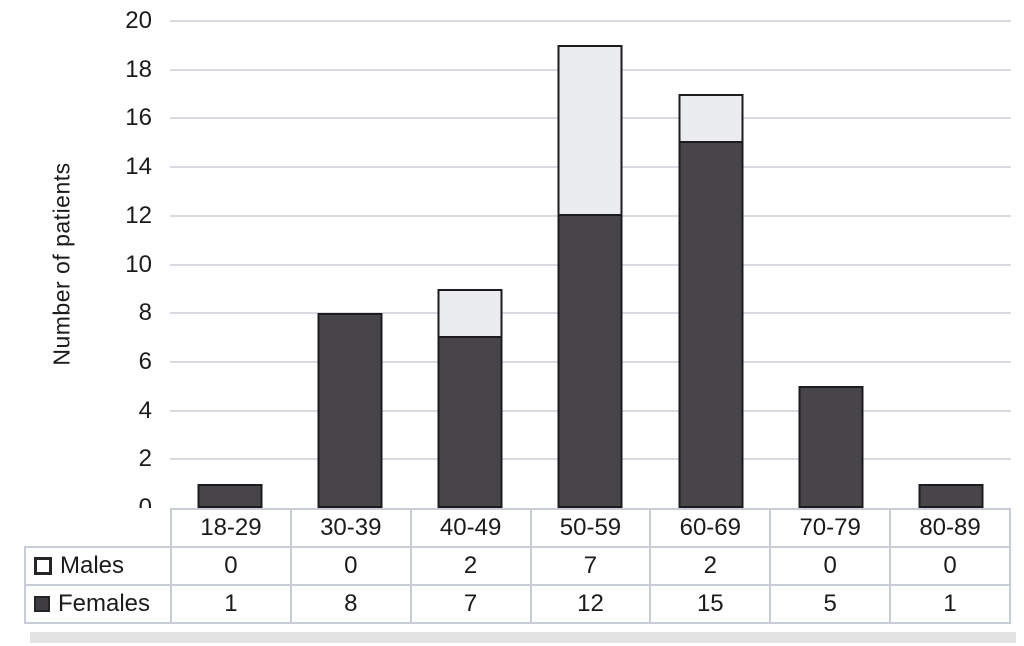 The width and height of the screenshot is (1024, 646). Describe the element at coordinates (138, 118) in the screenshot. I see `y-tick-label: 16` at that location.